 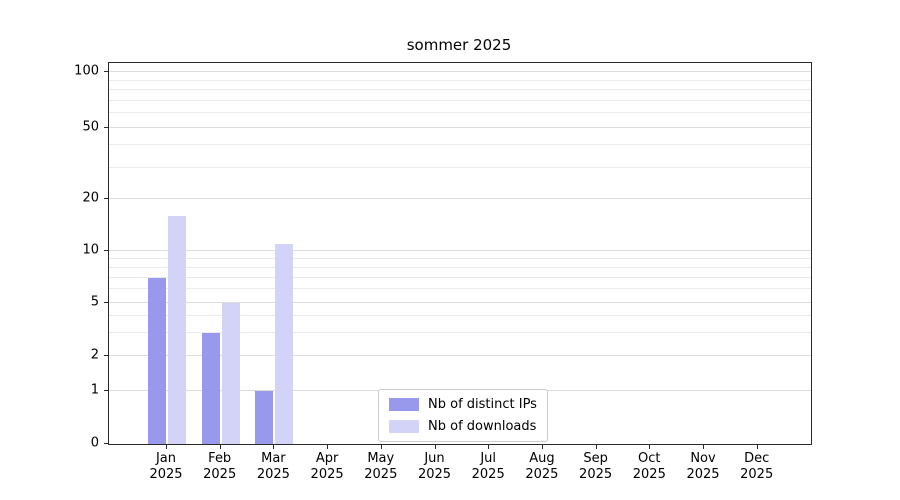 What do you see at coordinates (381, 458) in the screenshot?
I see `x-tick-month: May` at bounding box center [381, 458].